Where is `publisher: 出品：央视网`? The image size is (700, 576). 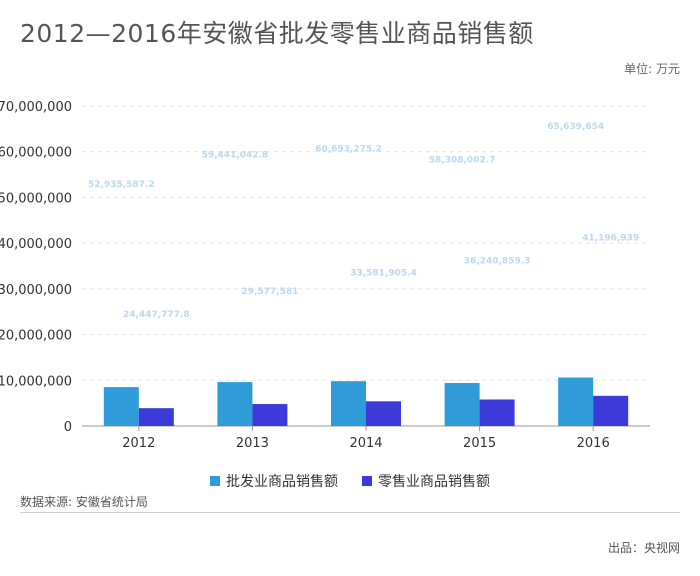 publisher: 出品：央视网 is located at coordinates (643, 548).